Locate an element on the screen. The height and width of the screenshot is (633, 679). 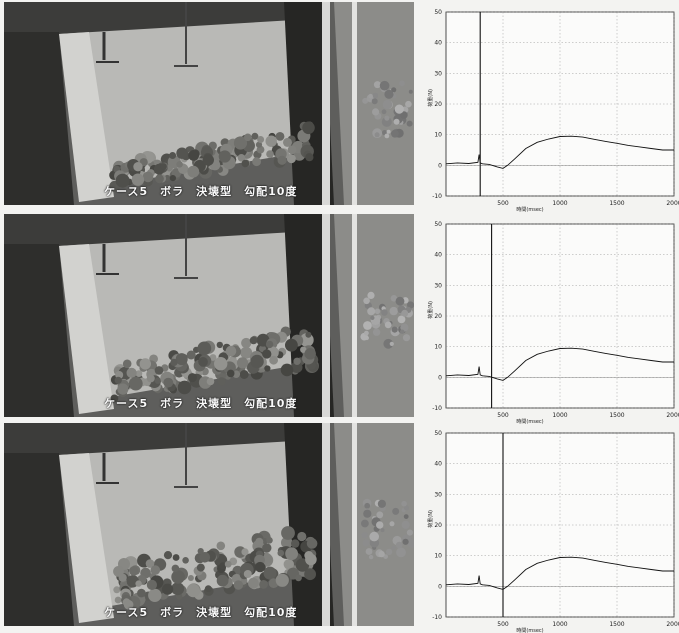
x-tick-label: 500 is located at coordinates (503, 203).